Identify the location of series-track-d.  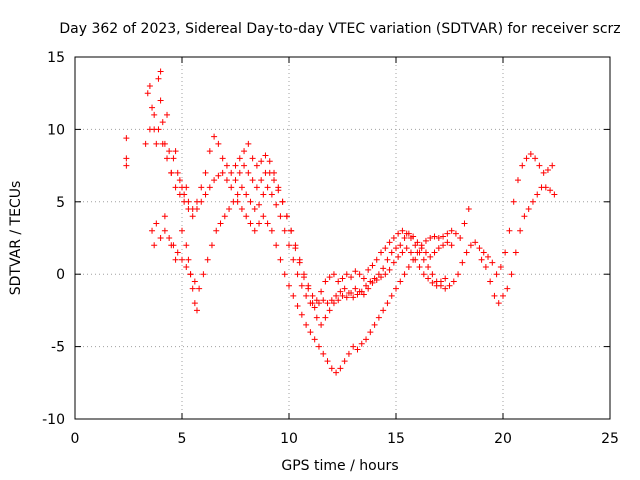
(344, 287).